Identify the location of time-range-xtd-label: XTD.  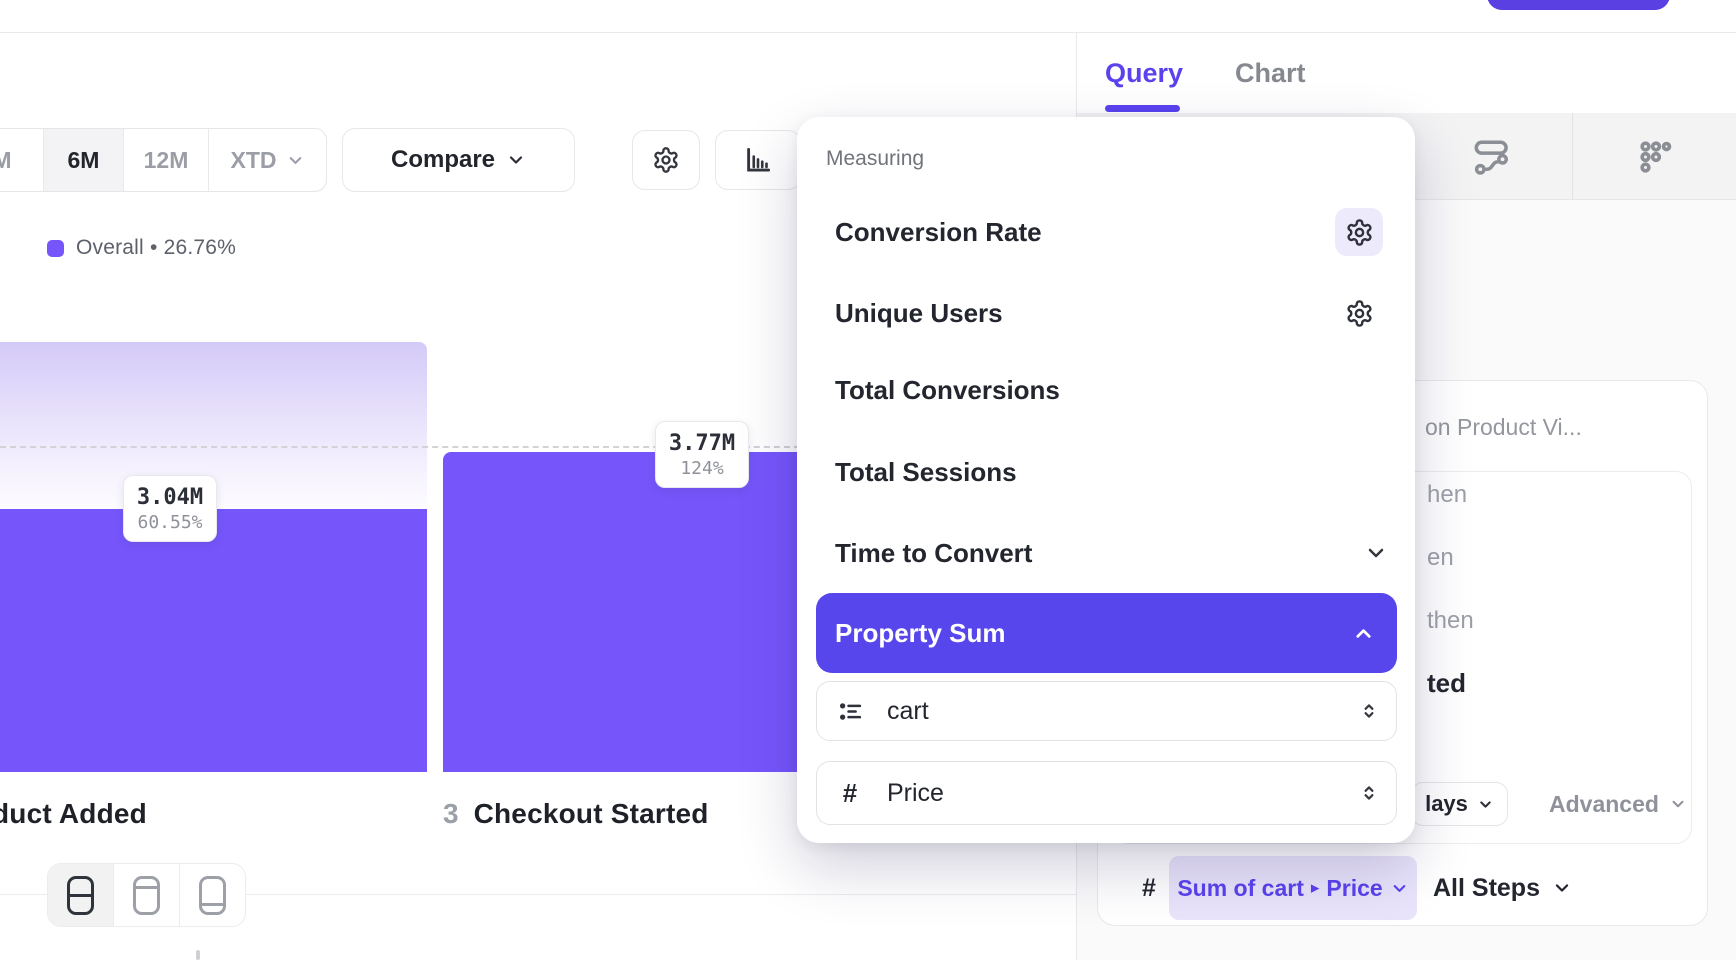
(253, 159).